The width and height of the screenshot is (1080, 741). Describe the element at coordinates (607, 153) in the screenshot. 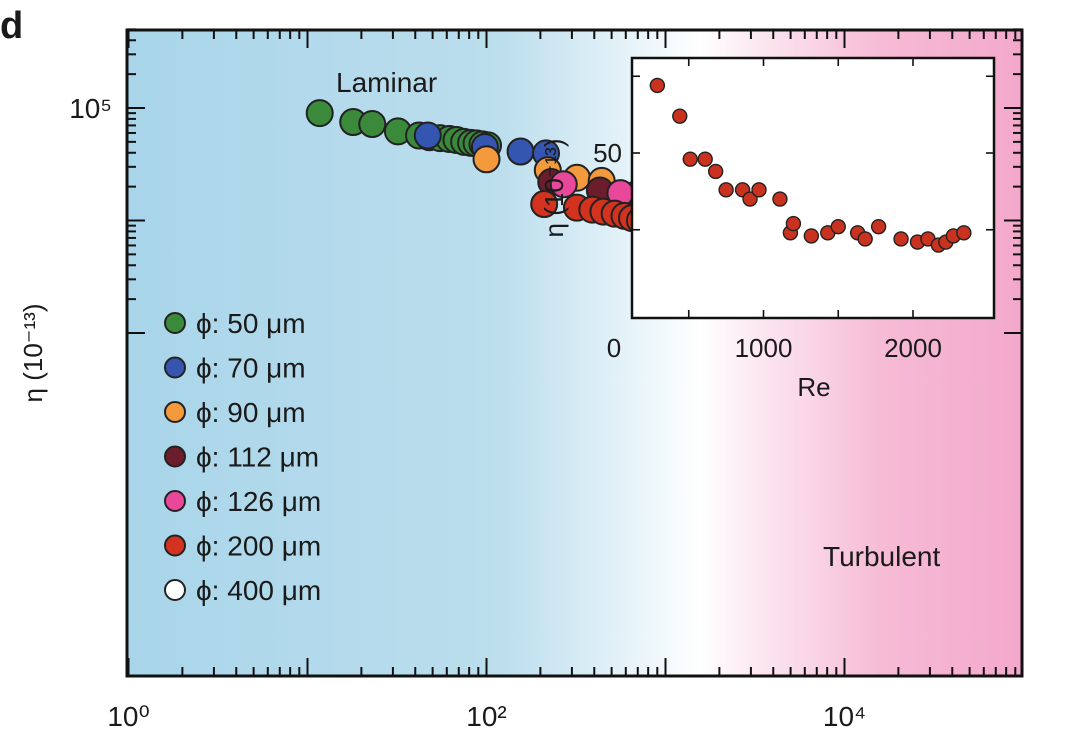

I see `inset-y-tick-label: 50` at that location.